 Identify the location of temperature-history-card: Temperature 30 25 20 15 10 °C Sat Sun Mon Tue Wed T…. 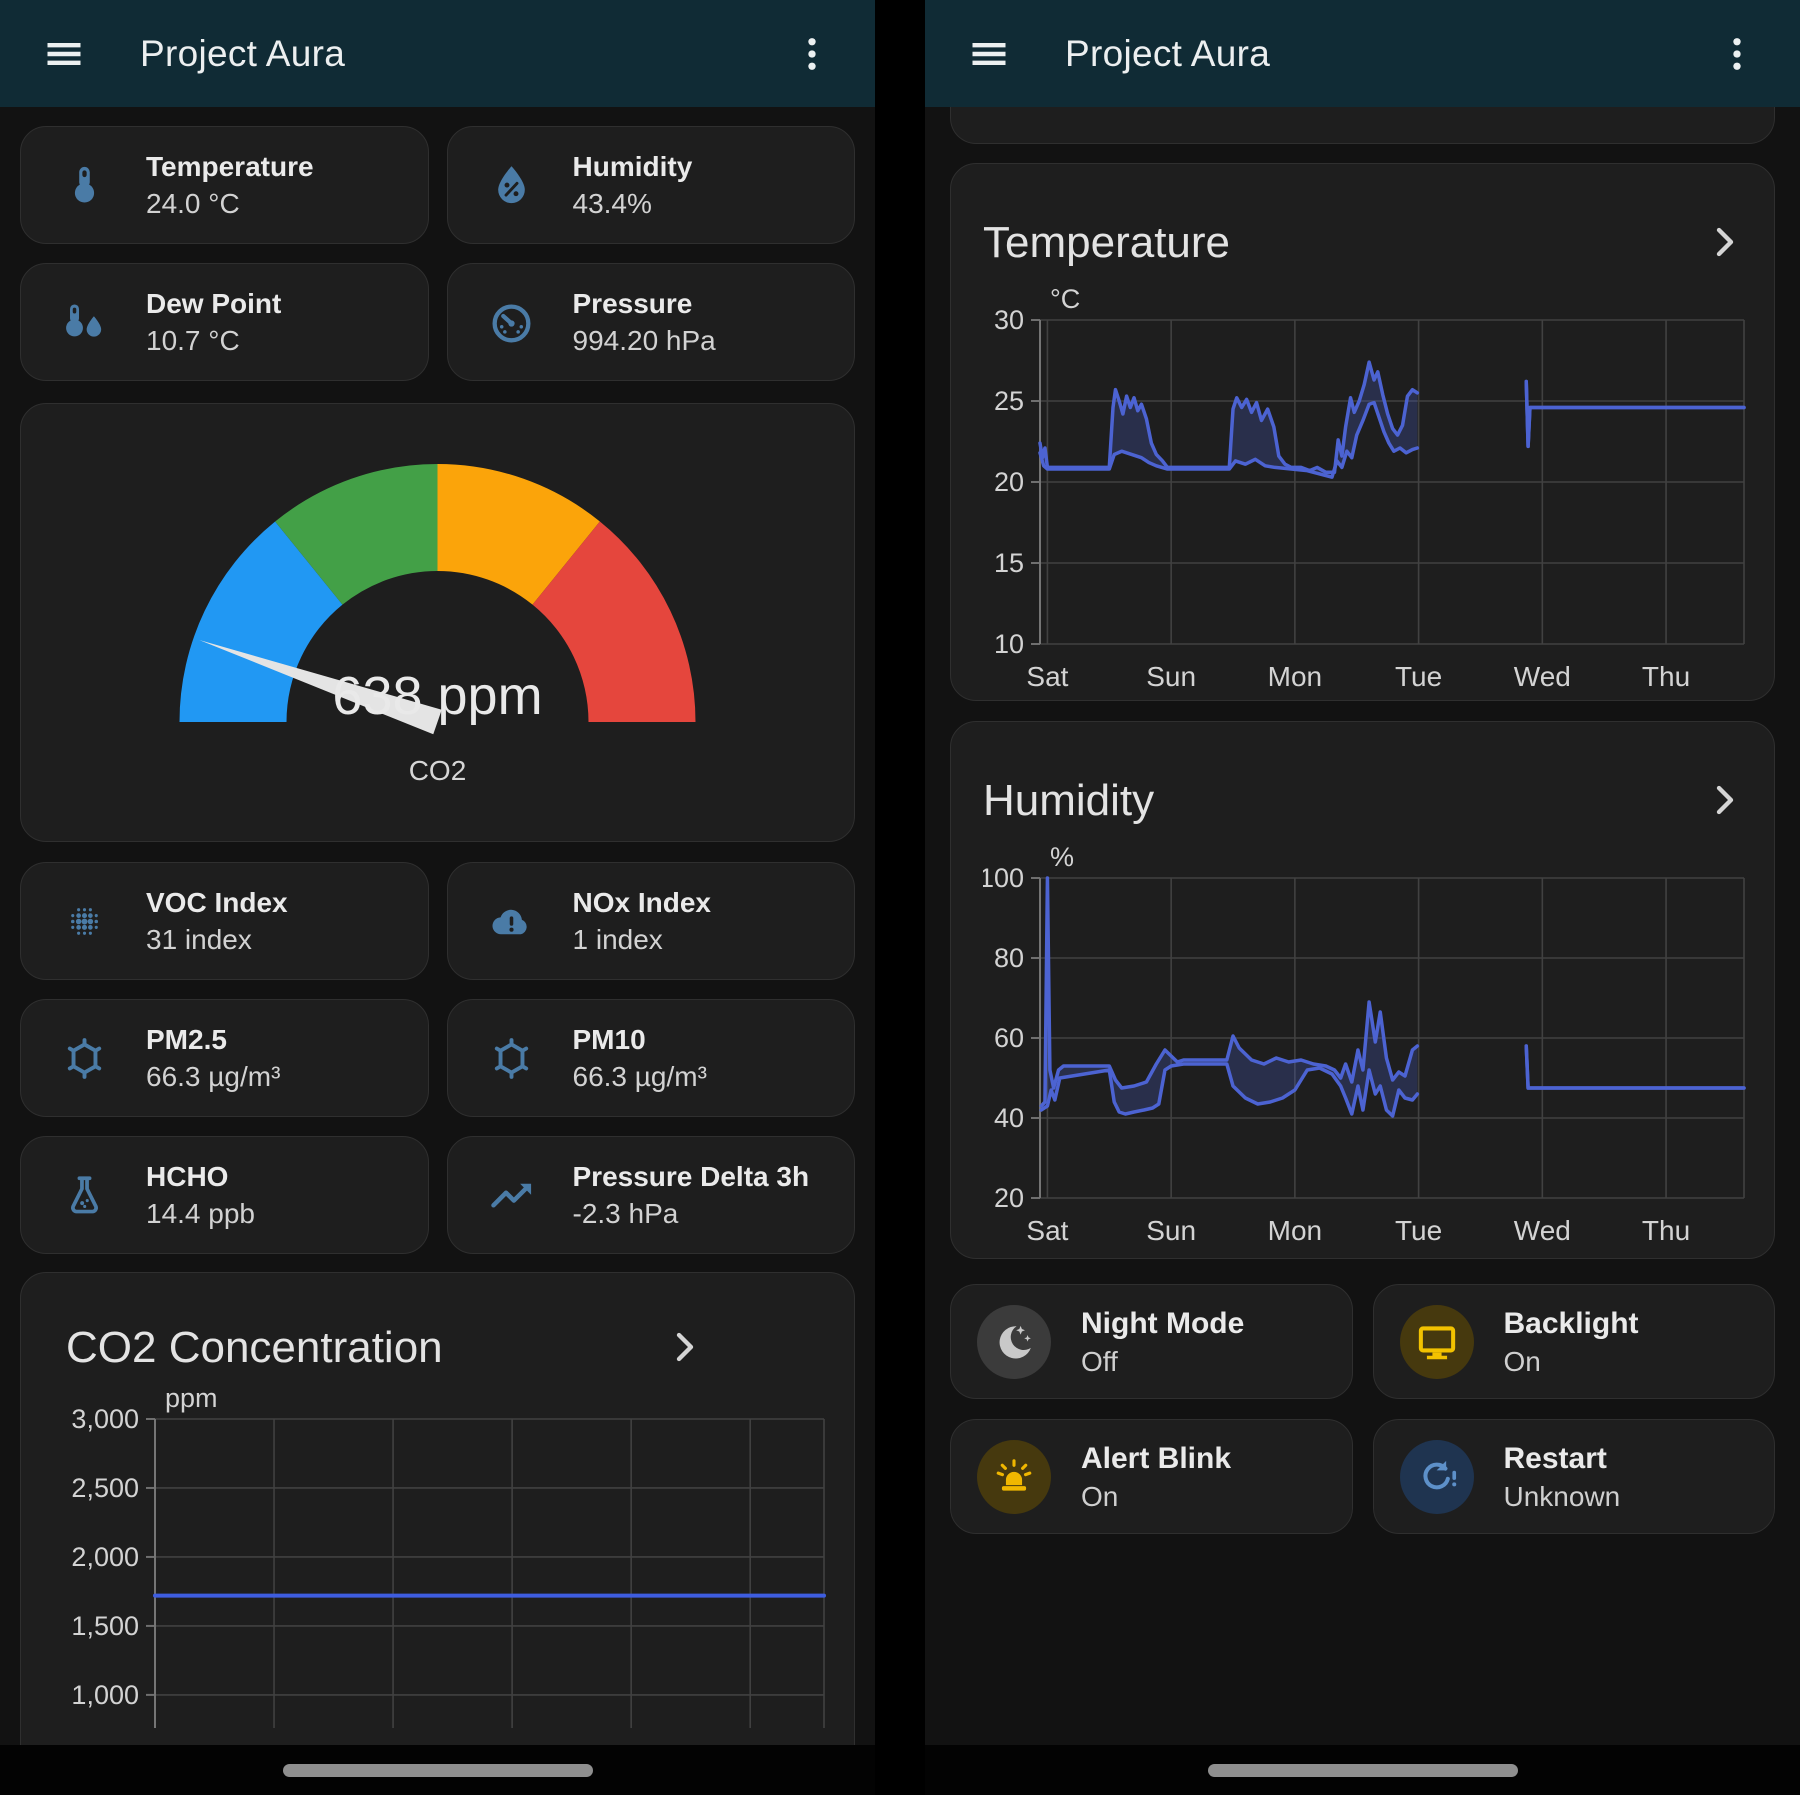
(1362, 432).